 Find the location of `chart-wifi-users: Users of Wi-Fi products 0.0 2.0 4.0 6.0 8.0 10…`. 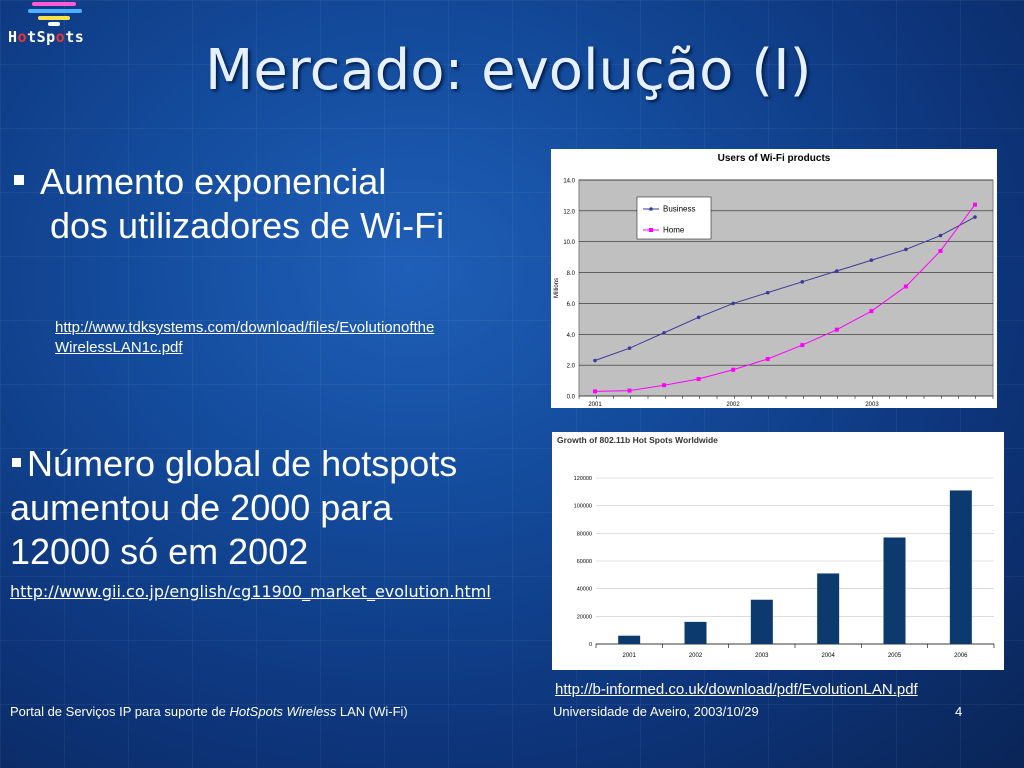

chart-wifi-users: Users of Wi-Fi products 0.0 2.0 4.0 6.0 8.0 10… is located at coordinates (774, 278).